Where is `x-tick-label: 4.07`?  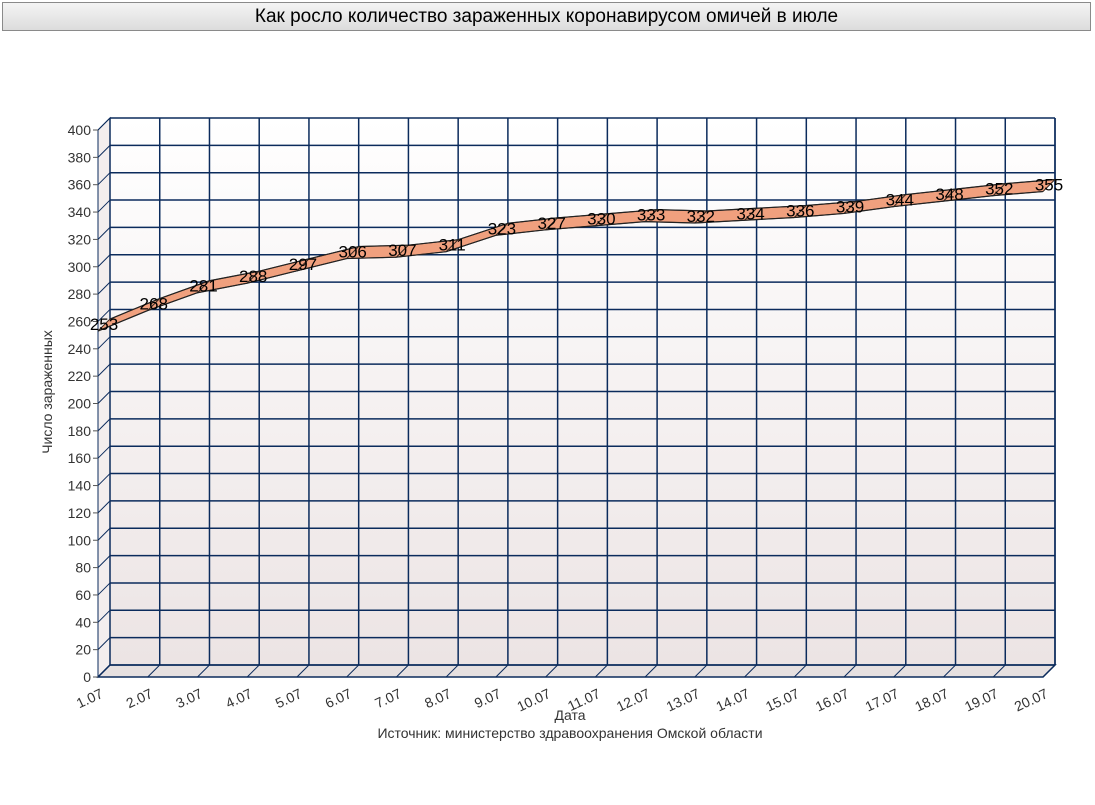 x-tick-label: 4.07 is located at coordinates (239, 698).